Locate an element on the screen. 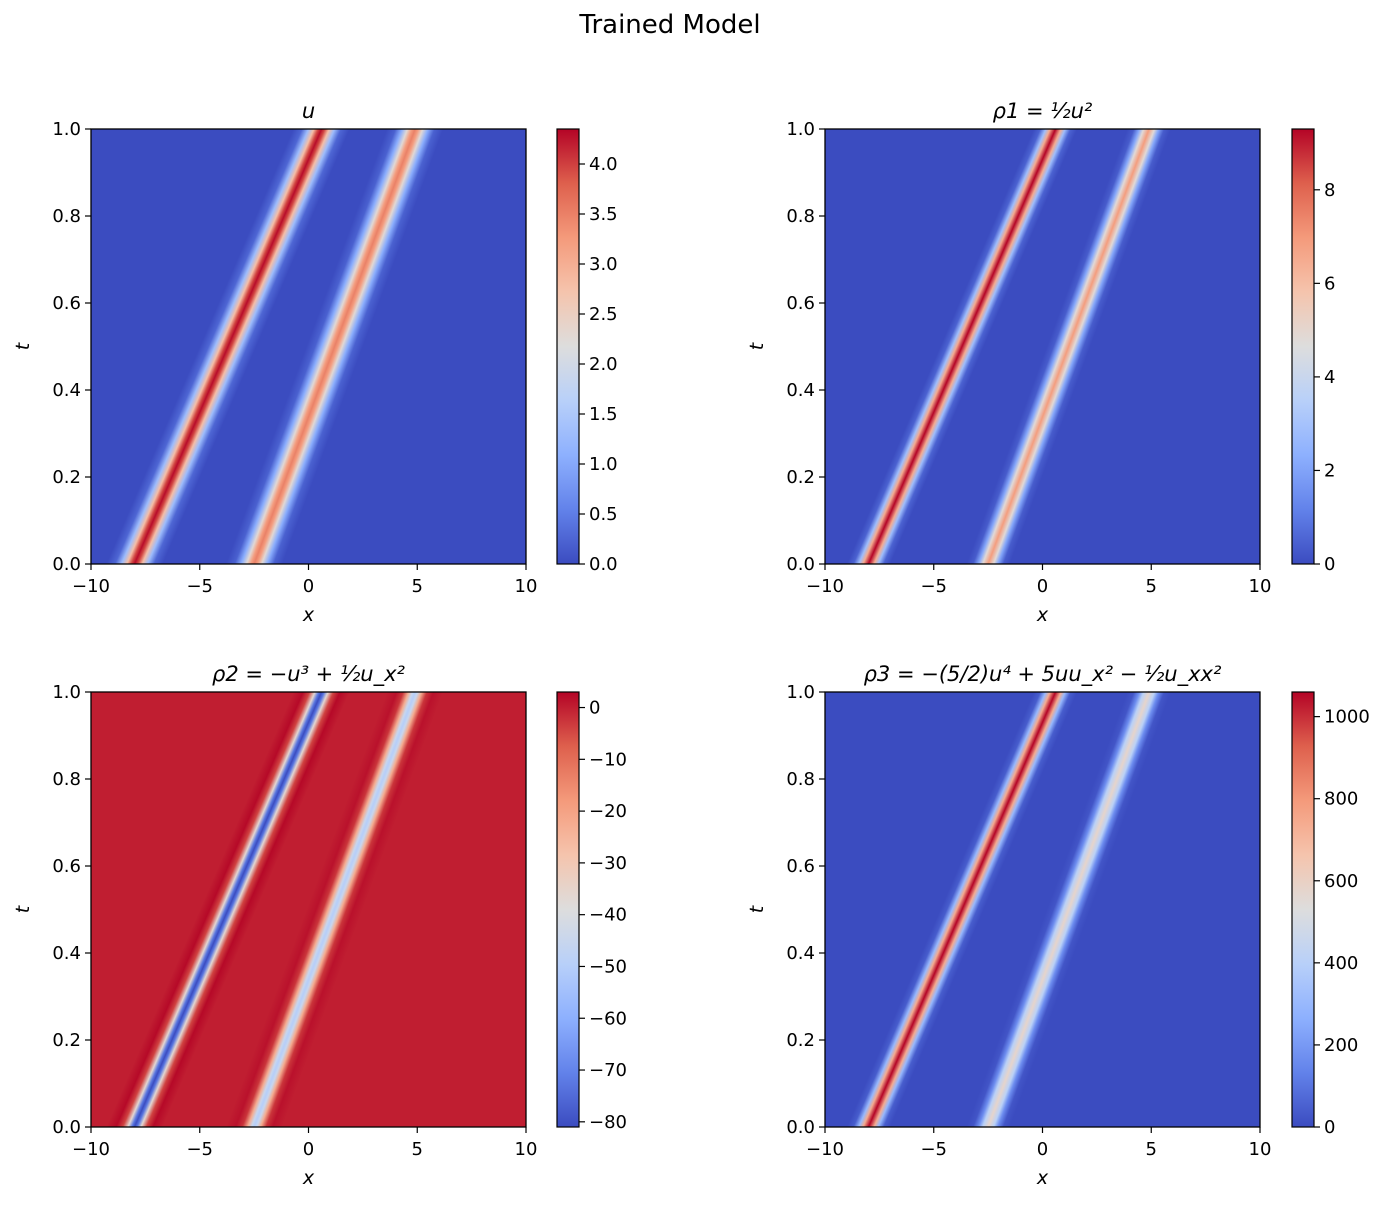  colorbar-tick-label: −40 is located at coordinates (608, 915).